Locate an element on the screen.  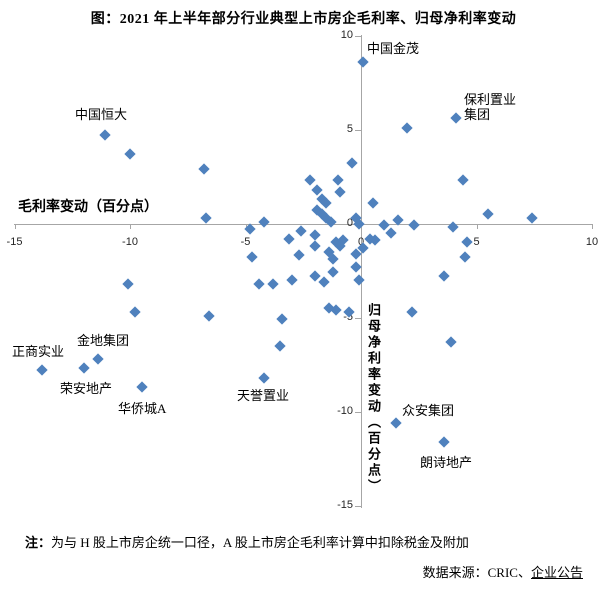
y-axis-title: 归母净利率变动（百分点） is located at coordinates (373, 399).